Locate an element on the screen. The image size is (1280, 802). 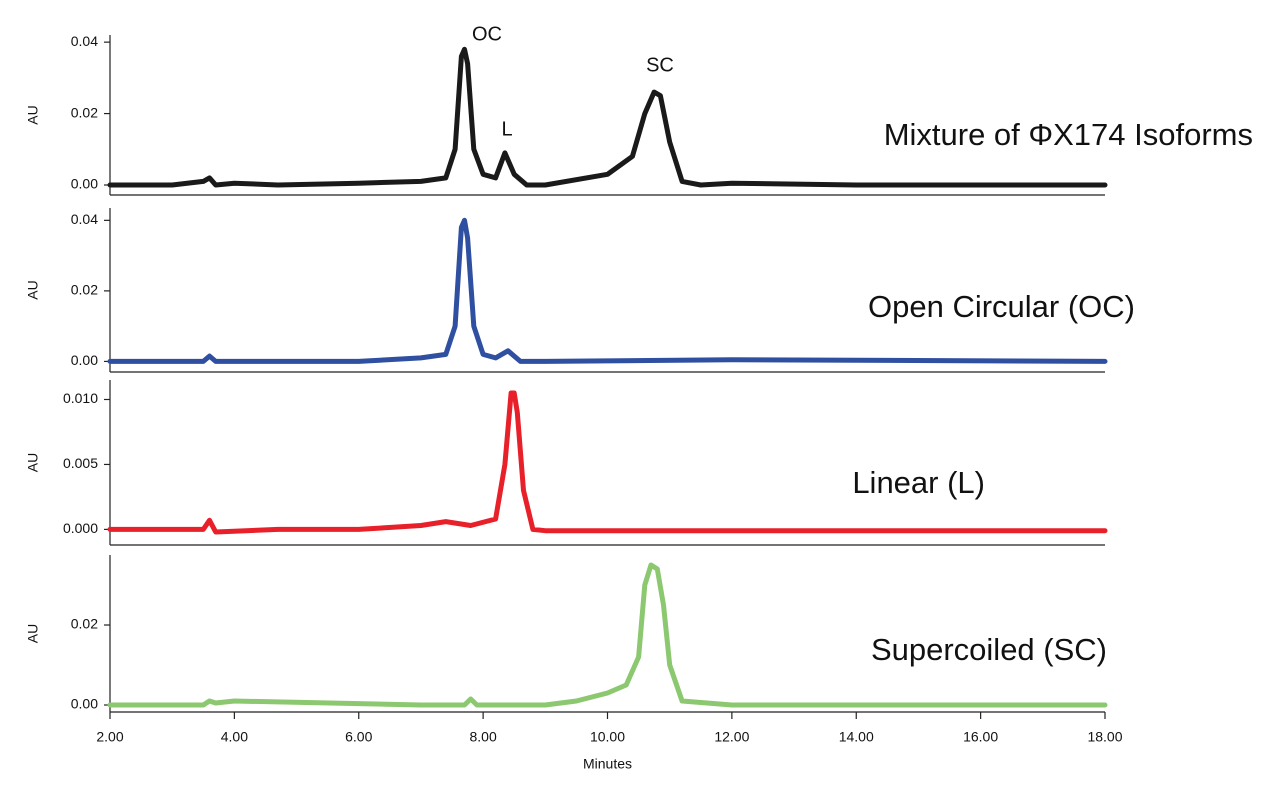
x-tick-label: 8.00 is located at coordinates (483, 737).